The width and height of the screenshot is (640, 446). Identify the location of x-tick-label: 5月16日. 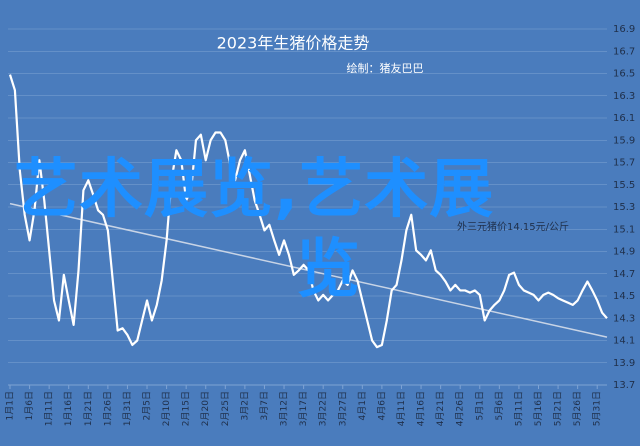
(538, 408).